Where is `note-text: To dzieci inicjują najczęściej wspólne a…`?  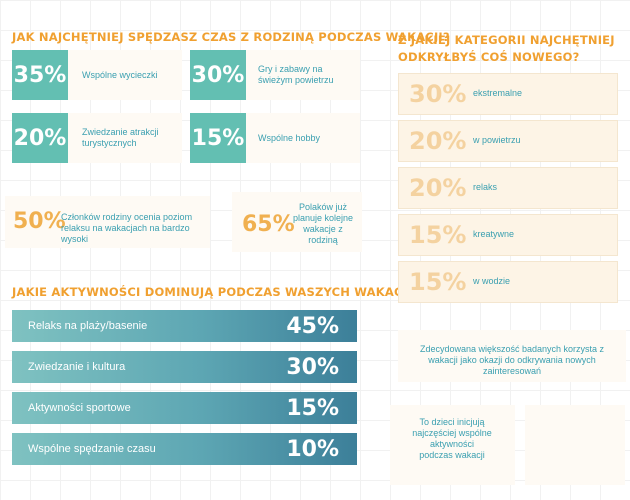 note-text: To dzieci inicjują najczęściej wspólne a… is located at coordinates (452, 438).